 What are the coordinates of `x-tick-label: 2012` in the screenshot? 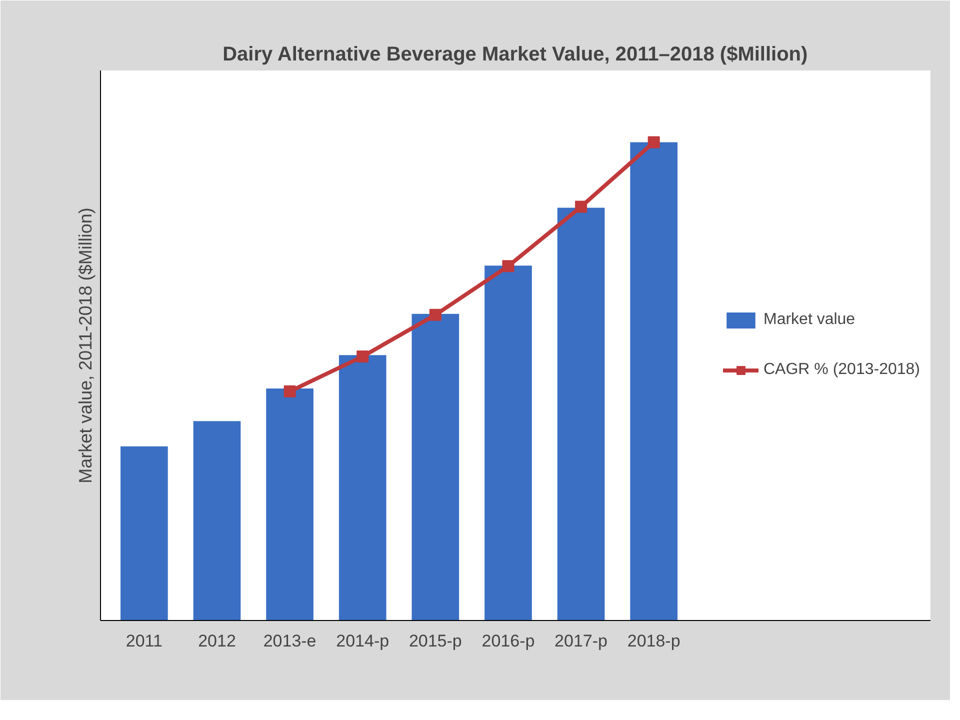 It's located at (217, 641).